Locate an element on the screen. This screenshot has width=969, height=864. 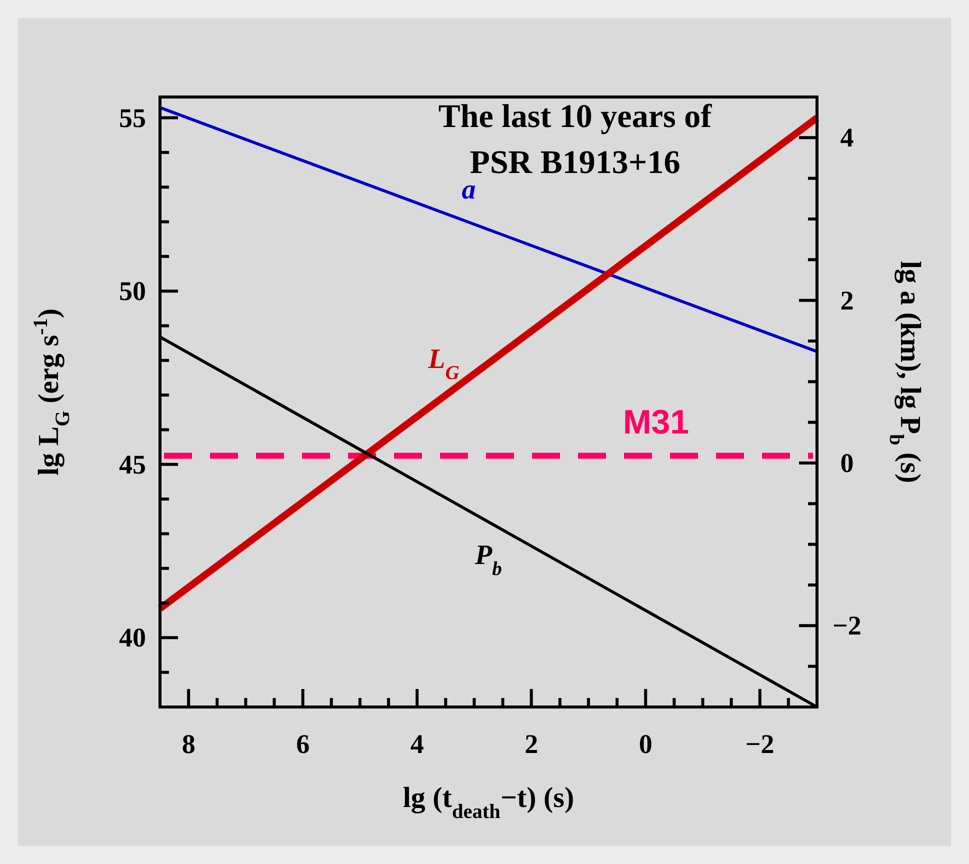
y2-tick-label: 4 is located at coordinates (847, 137).